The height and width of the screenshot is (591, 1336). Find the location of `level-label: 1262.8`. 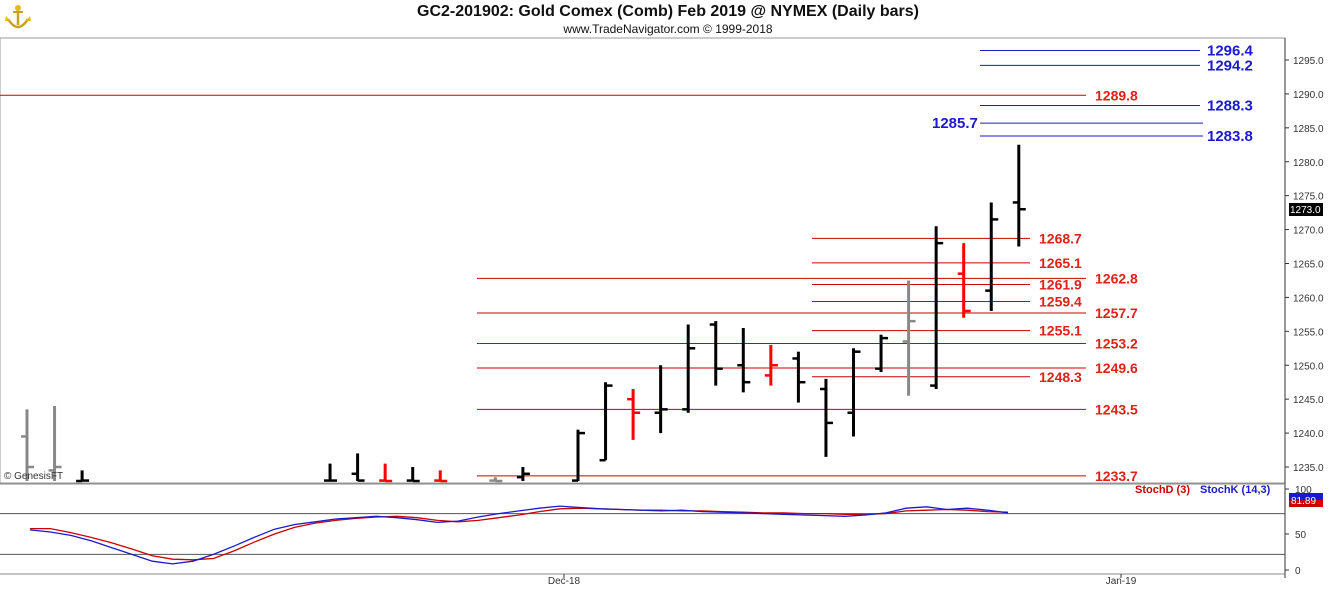

level-label: 1262.8 is located at coordinates (1116, 278).